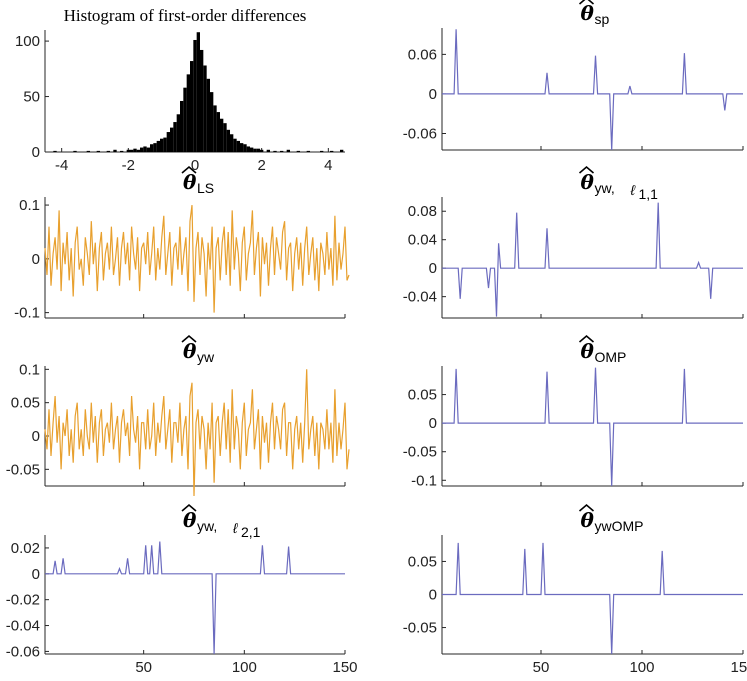 The image size is (747, 681). Describe the element at coordinates (611, 357) in the screenshot. I see `title-subscript: OMP` at that location.